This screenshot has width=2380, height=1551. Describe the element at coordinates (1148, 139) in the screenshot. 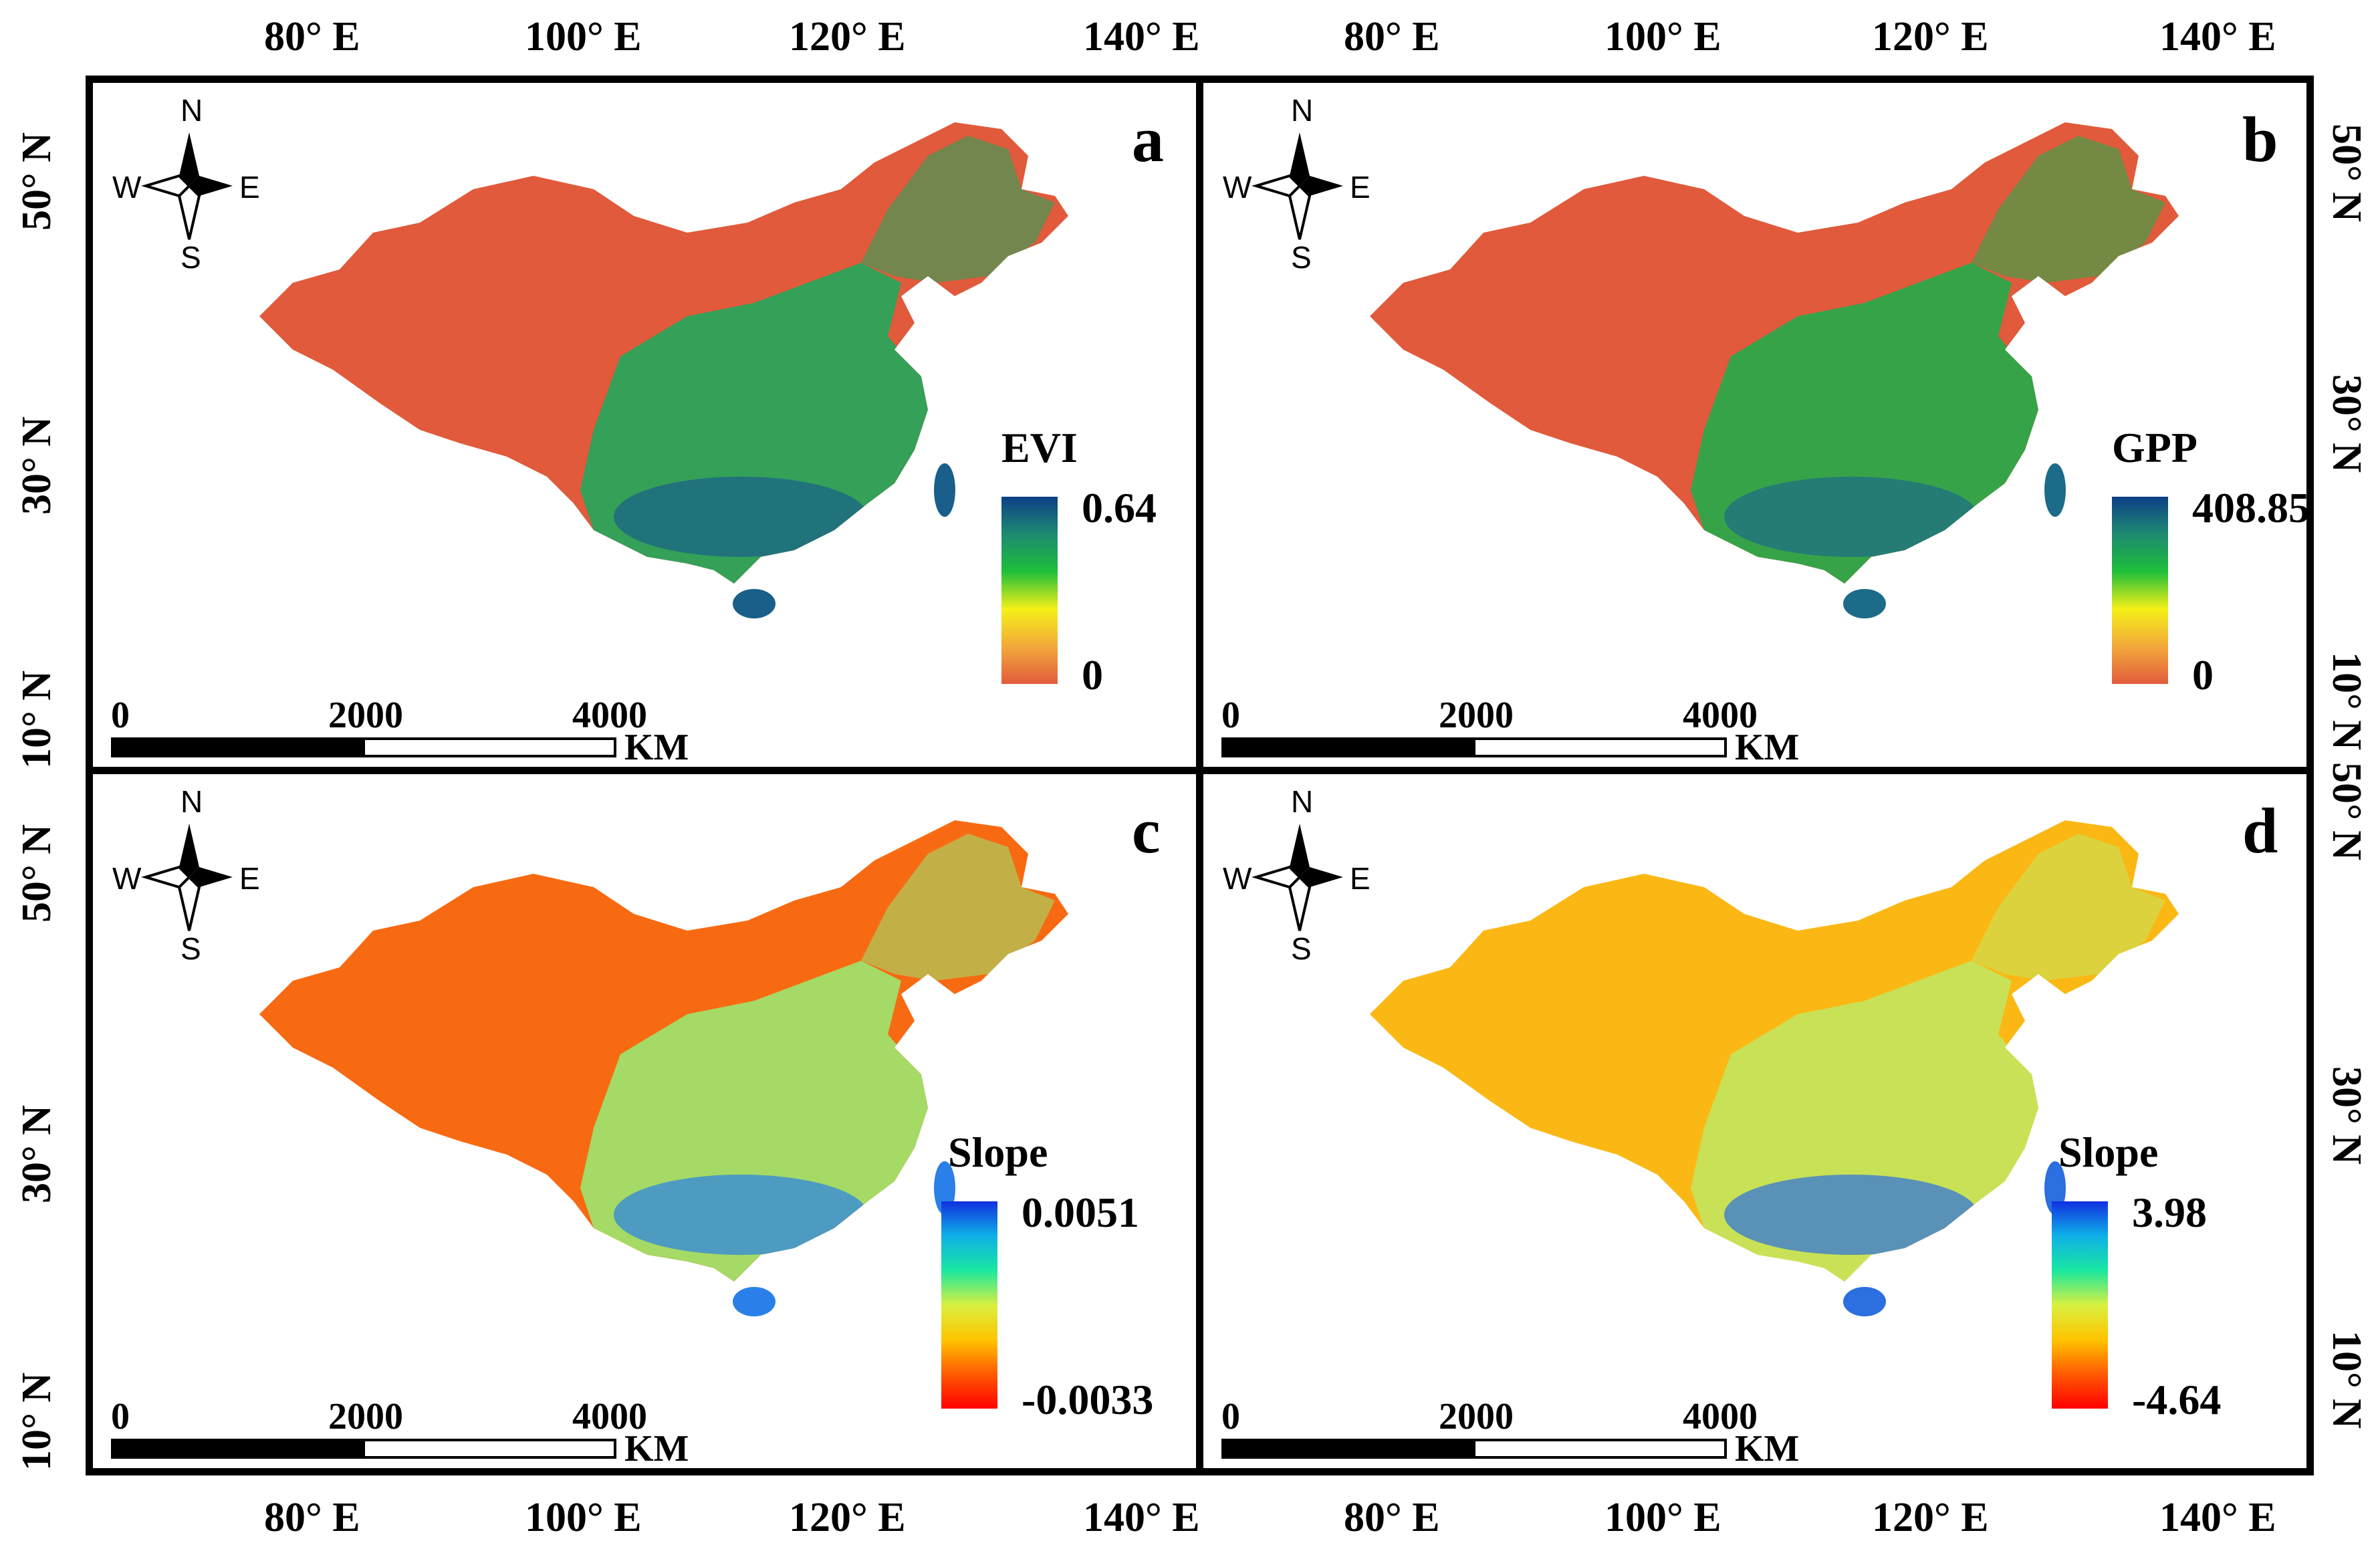

I see `panel-letter: a` at that location.